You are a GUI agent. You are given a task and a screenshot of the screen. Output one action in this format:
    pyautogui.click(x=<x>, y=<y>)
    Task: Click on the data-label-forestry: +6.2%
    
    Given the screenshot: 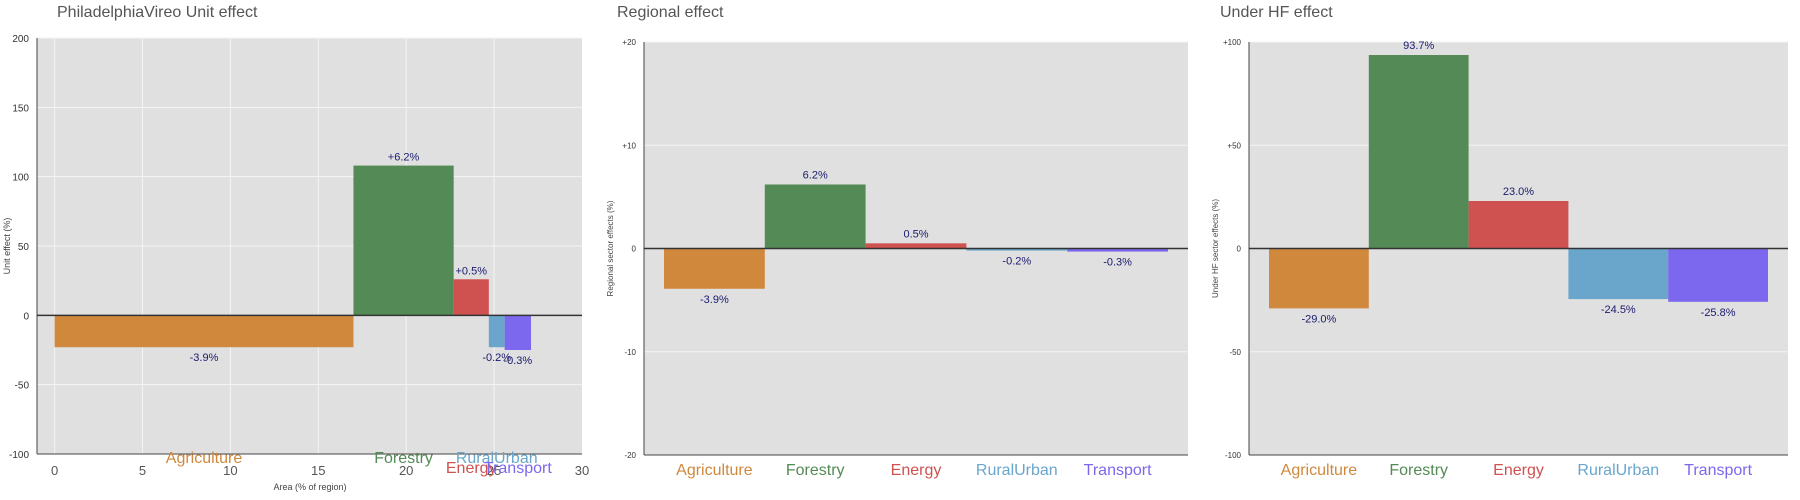 What is the action you would take?
    pyautogui.click(x=404, y=158)
    